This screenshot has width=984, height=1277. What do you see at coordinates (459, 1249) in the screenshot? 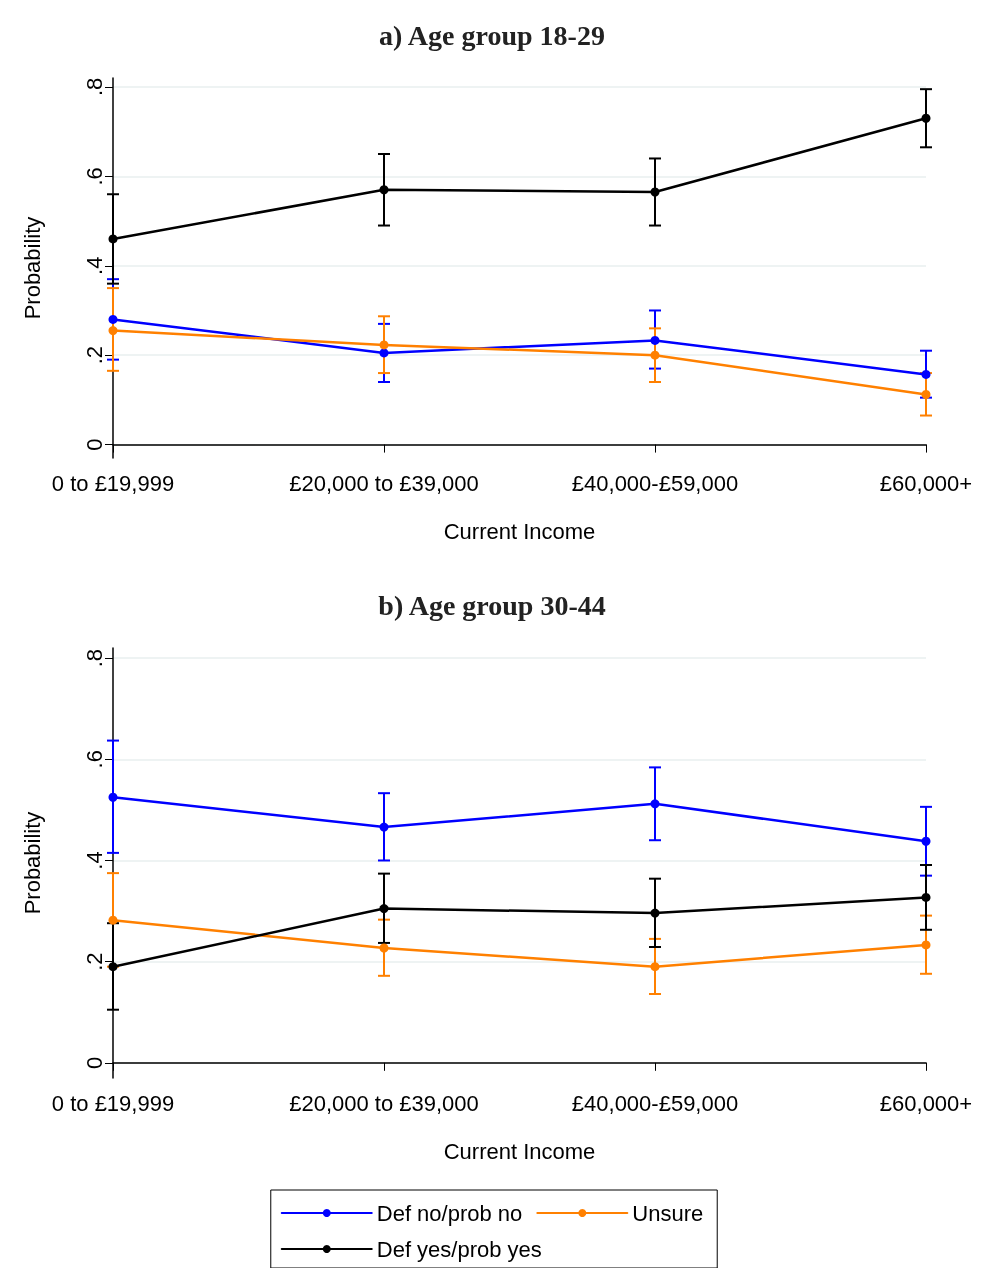
I see `legend-label: Def yes/prob yes` at bounding box center [459, 1249].